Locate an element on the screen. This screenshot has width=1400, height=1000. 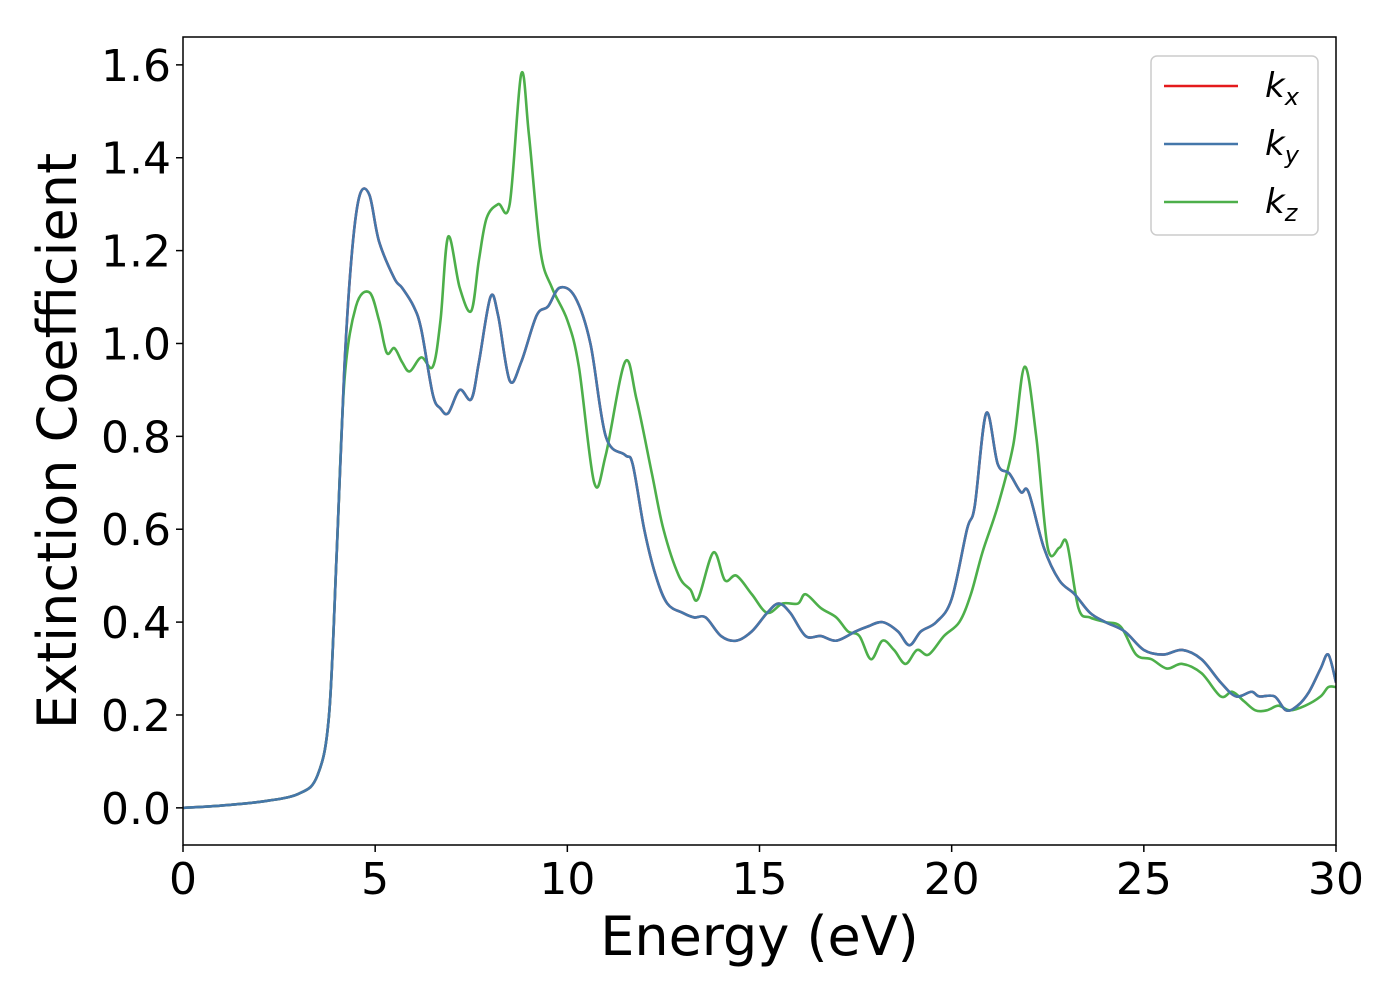
legend: kx ky kz is located at coordinates (1234, 145).